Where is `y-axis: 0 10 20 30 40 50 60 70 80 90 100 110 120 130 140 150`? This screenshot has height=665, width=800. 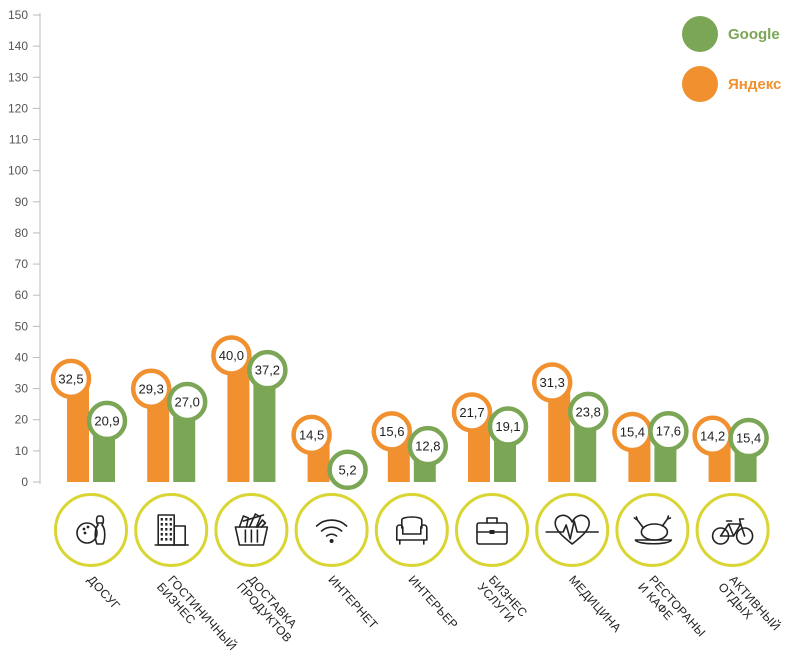
y-axis: 0 10 20 30 40 50 60 70 80 90 100 110 120 130 140 150 is located at coordinates (24, 248).